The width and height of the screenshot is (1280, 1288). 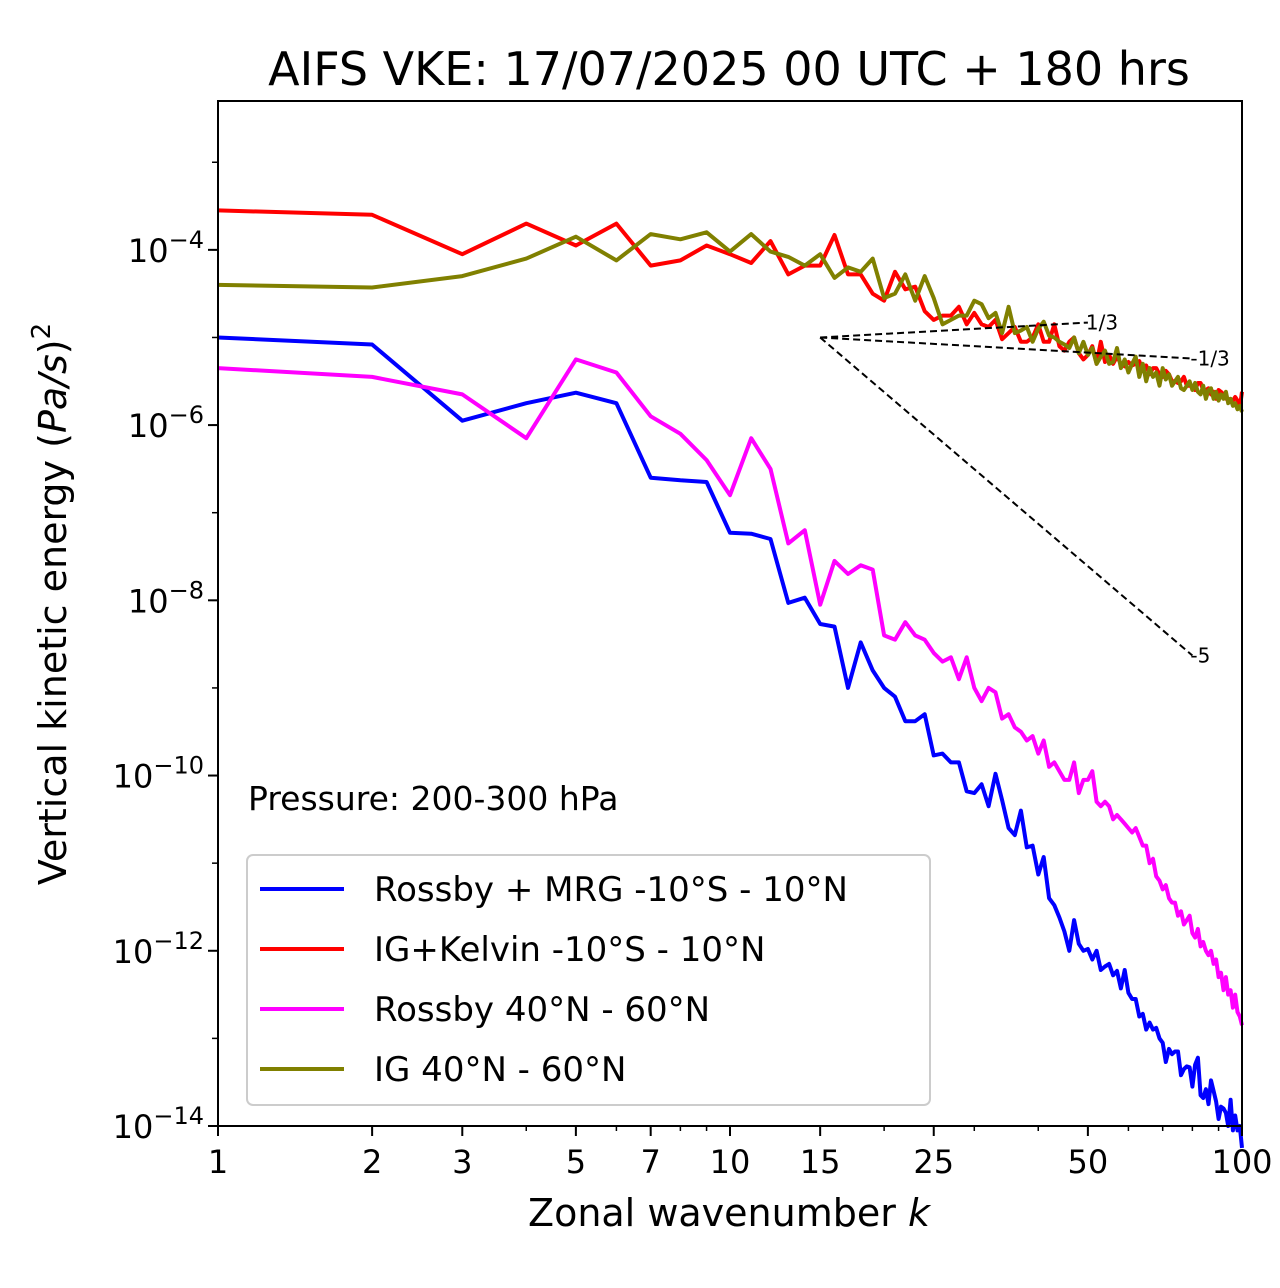 I want to click on x-axis-label: Zonal wavenumber k, so click(x=730, y=1213).